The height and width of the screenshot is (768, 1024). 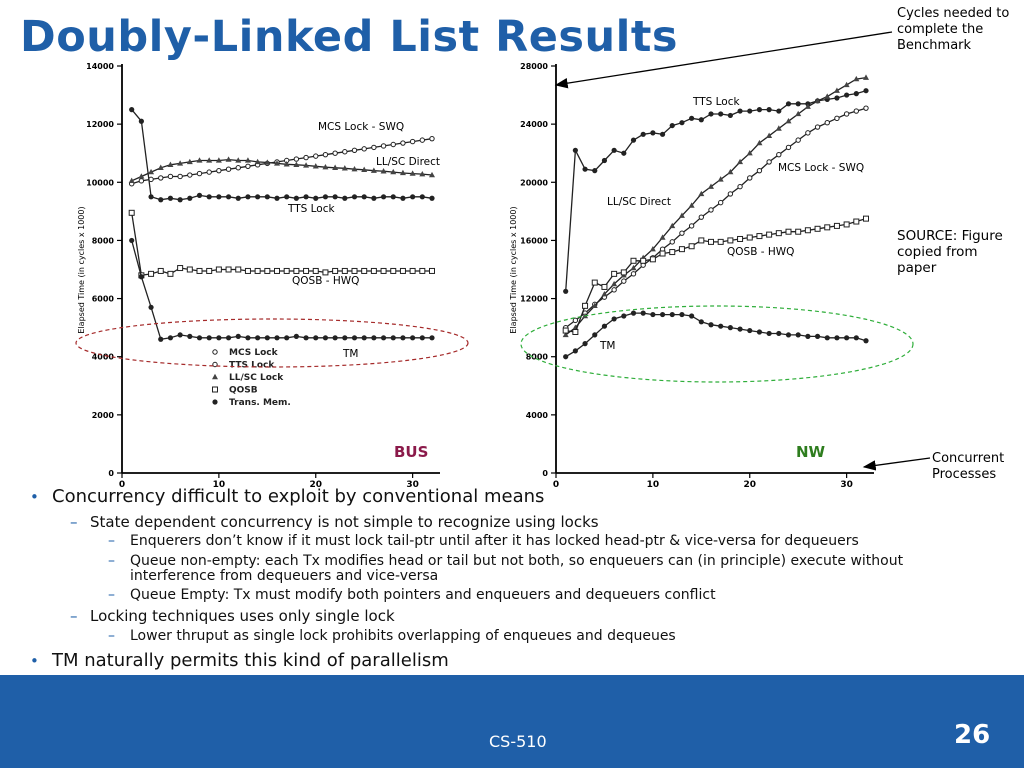 I want to click on x-tick-label: 30, so click(x=846, y=485).